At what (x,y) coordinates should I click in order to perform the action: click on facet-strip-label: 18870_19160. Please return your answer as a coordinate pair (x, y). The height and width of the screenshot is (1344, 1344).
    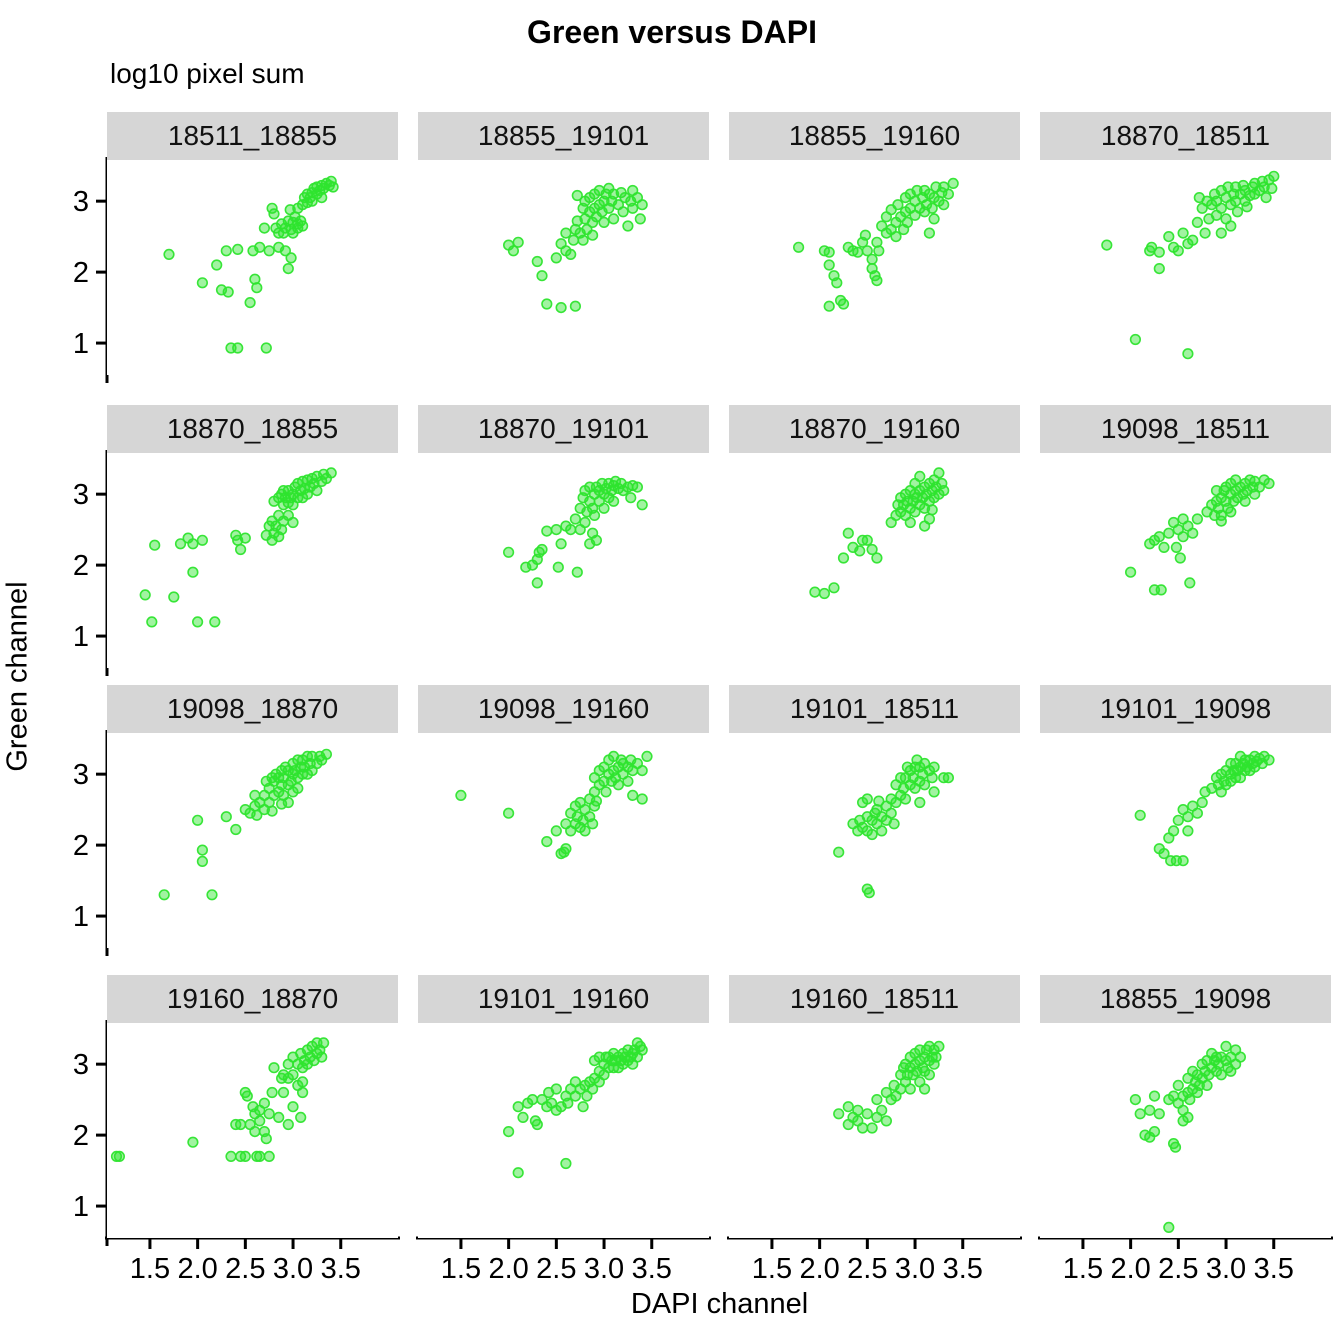
    Looking at the image, I should click on (874, 428).